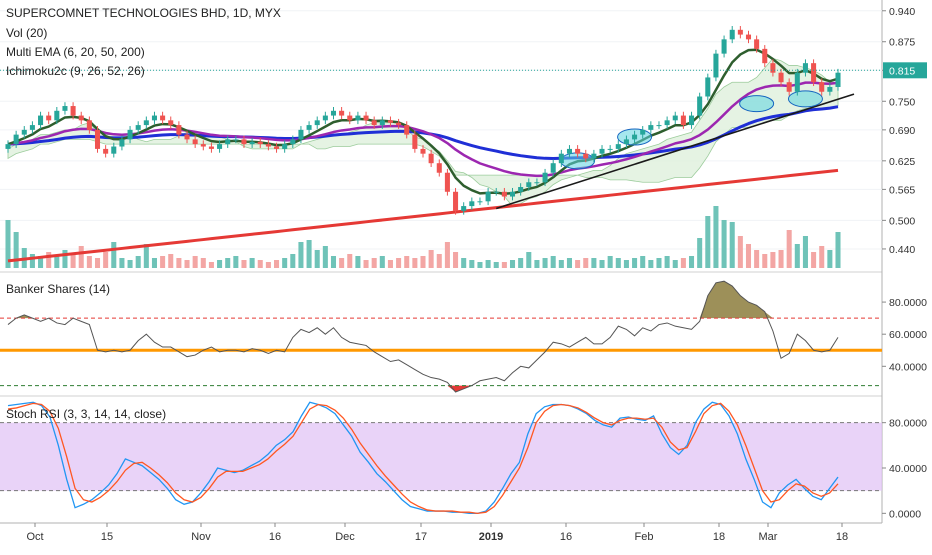  Describe the element at coordinates (75, 71) in the screenshot. I see `ichimoku-legend: Ichimoku2c (9, 26, 52, 26)` at that location.